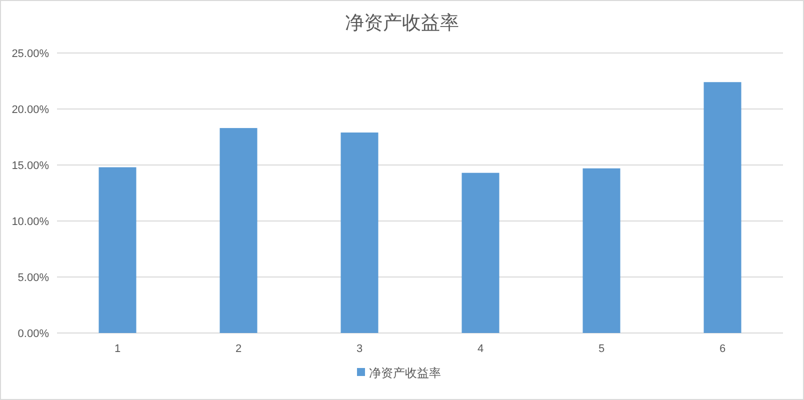  What do you see at coordinates (31, 166) in the screenshot?
I see `y-tick-label: 15.00%` at bounding box center [31, 166].